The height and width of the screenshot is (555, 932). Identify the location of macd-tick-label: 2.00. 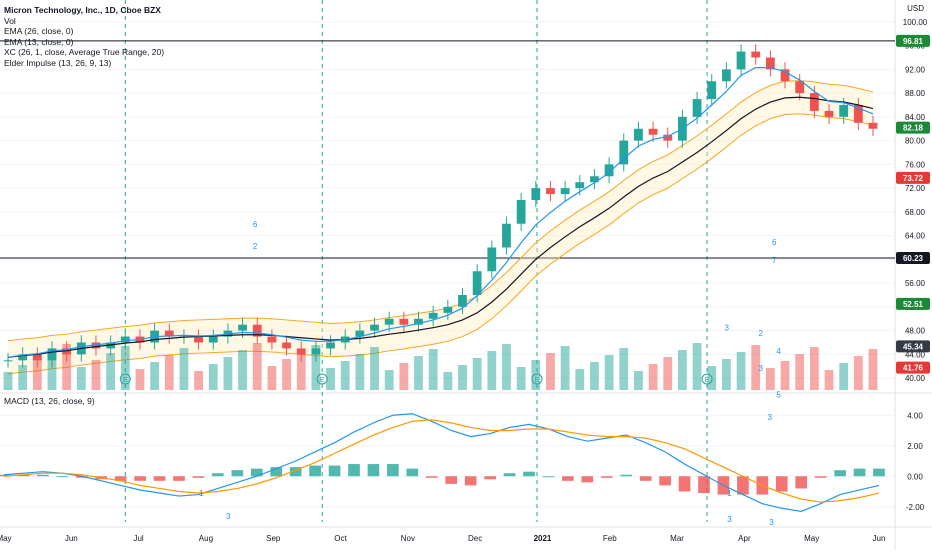
(915, 446).